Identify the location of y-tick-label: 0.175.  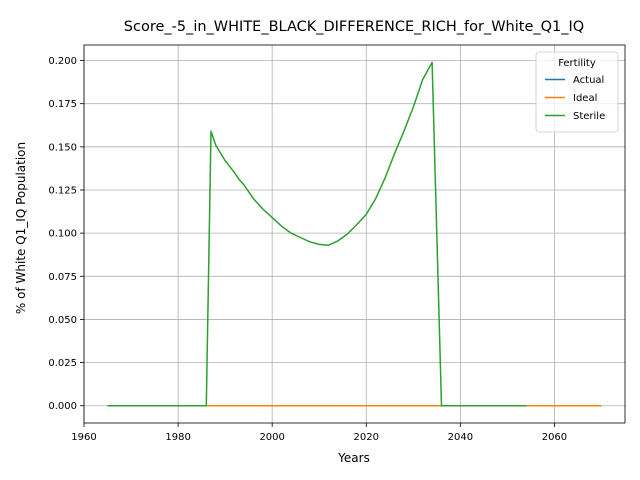
(62, 104).